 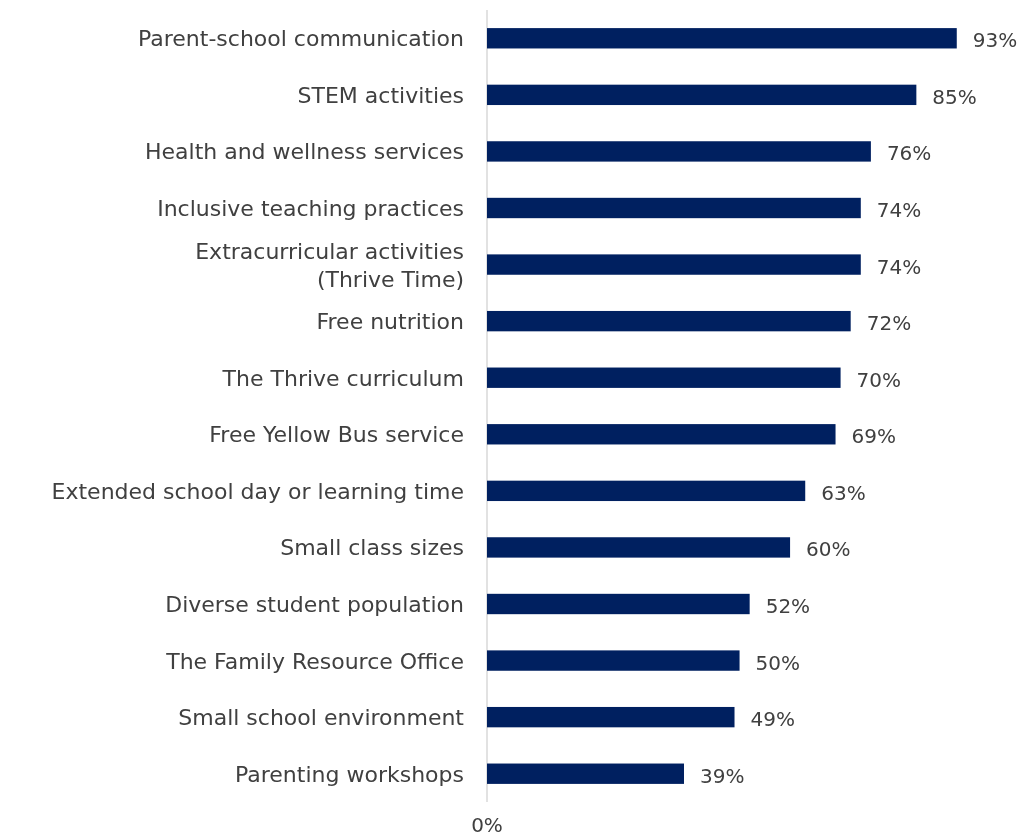 I want to click on y-tick-label: Extracurricular activities (Thrive Time), so click(x=329, y=265).